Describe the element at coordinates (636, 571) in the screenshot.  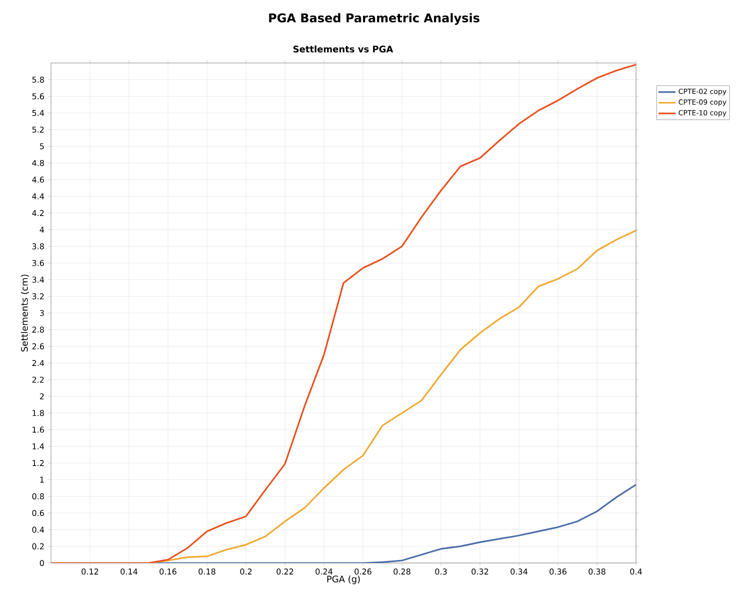
I see `x-tick-label: 0.4` at that location.